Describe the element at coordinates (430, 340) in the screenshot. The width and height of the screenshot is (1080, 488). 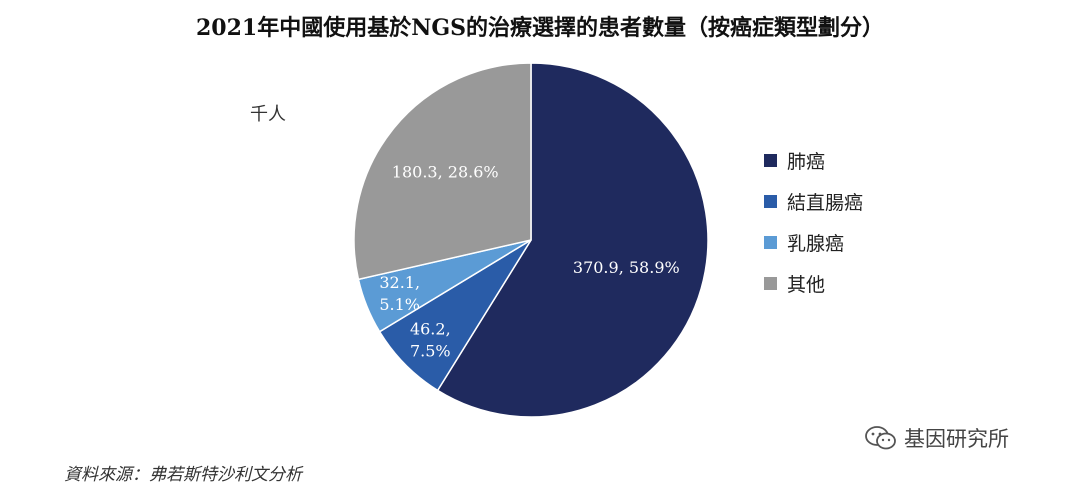
I see `slice-data-label: 46.2, 7.5%` at that location.